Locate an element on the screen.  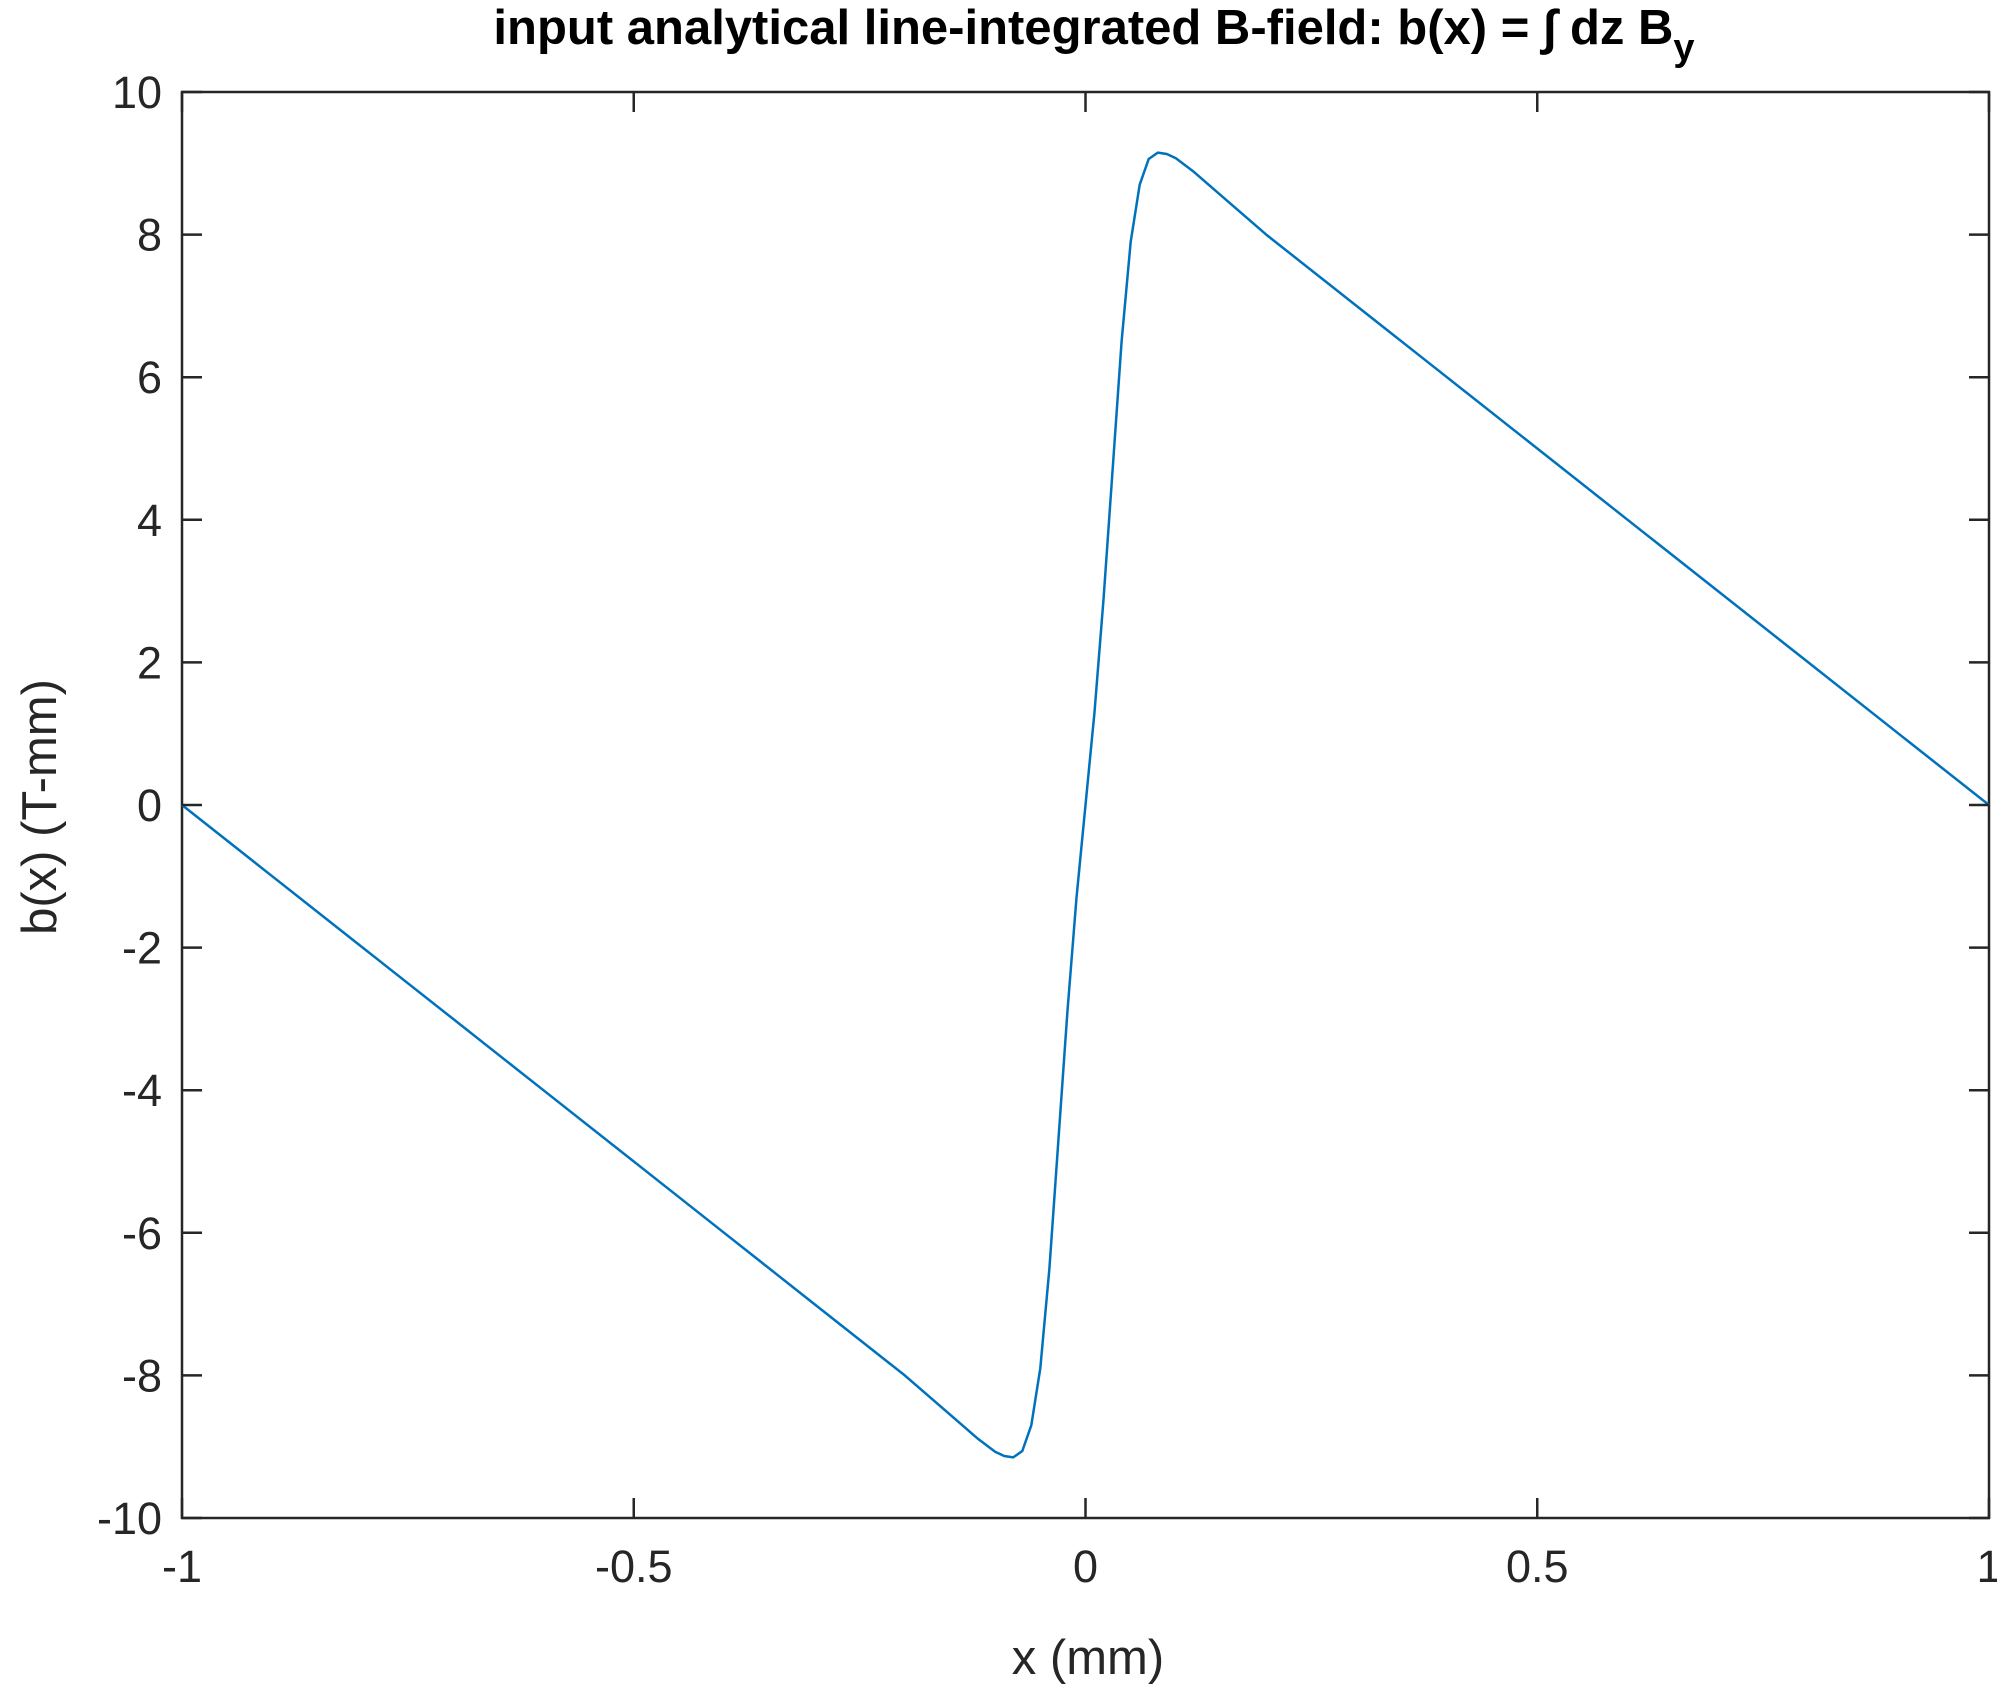
x-tick-label: -0.5 is located at coordinates (634, 1566).